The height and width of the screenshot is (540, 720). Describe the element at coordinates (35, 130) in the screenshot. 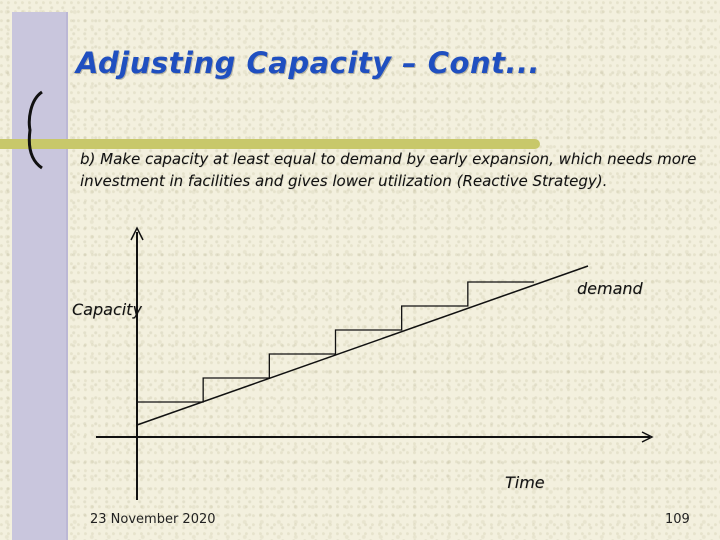

I see `bracket-decoration` at that location.